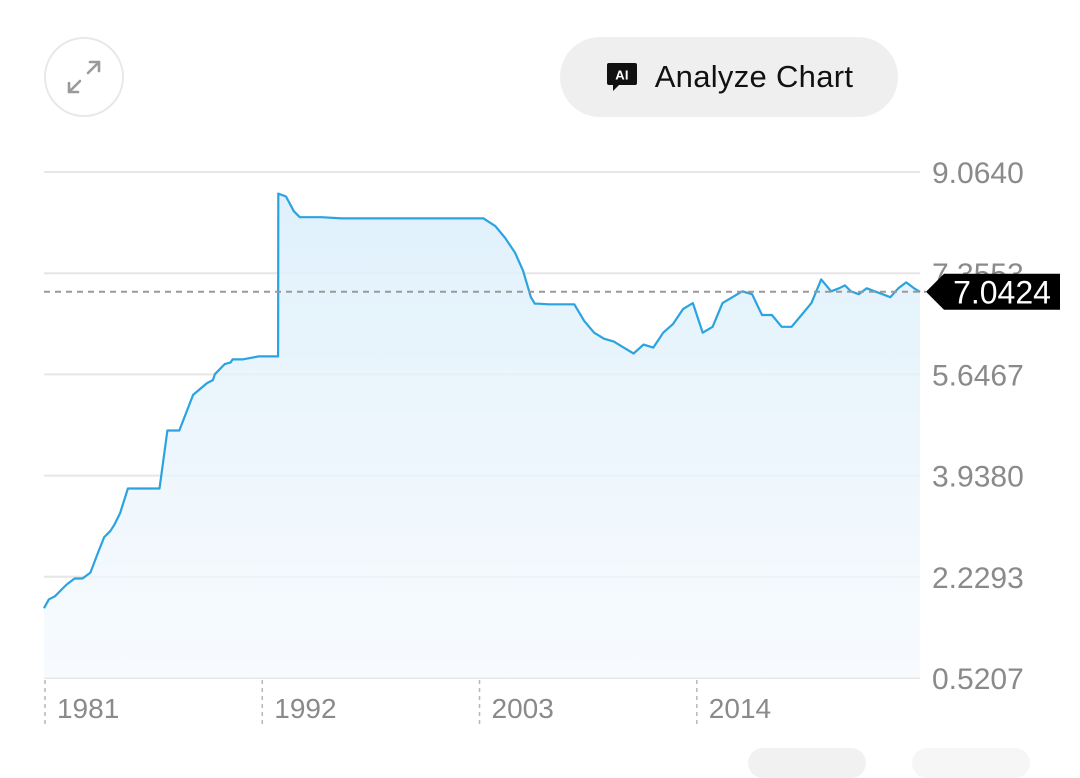  Describe the element at coordinates (305, 708) in the screenshot. I see `x-tick-label: 1992` at that location.